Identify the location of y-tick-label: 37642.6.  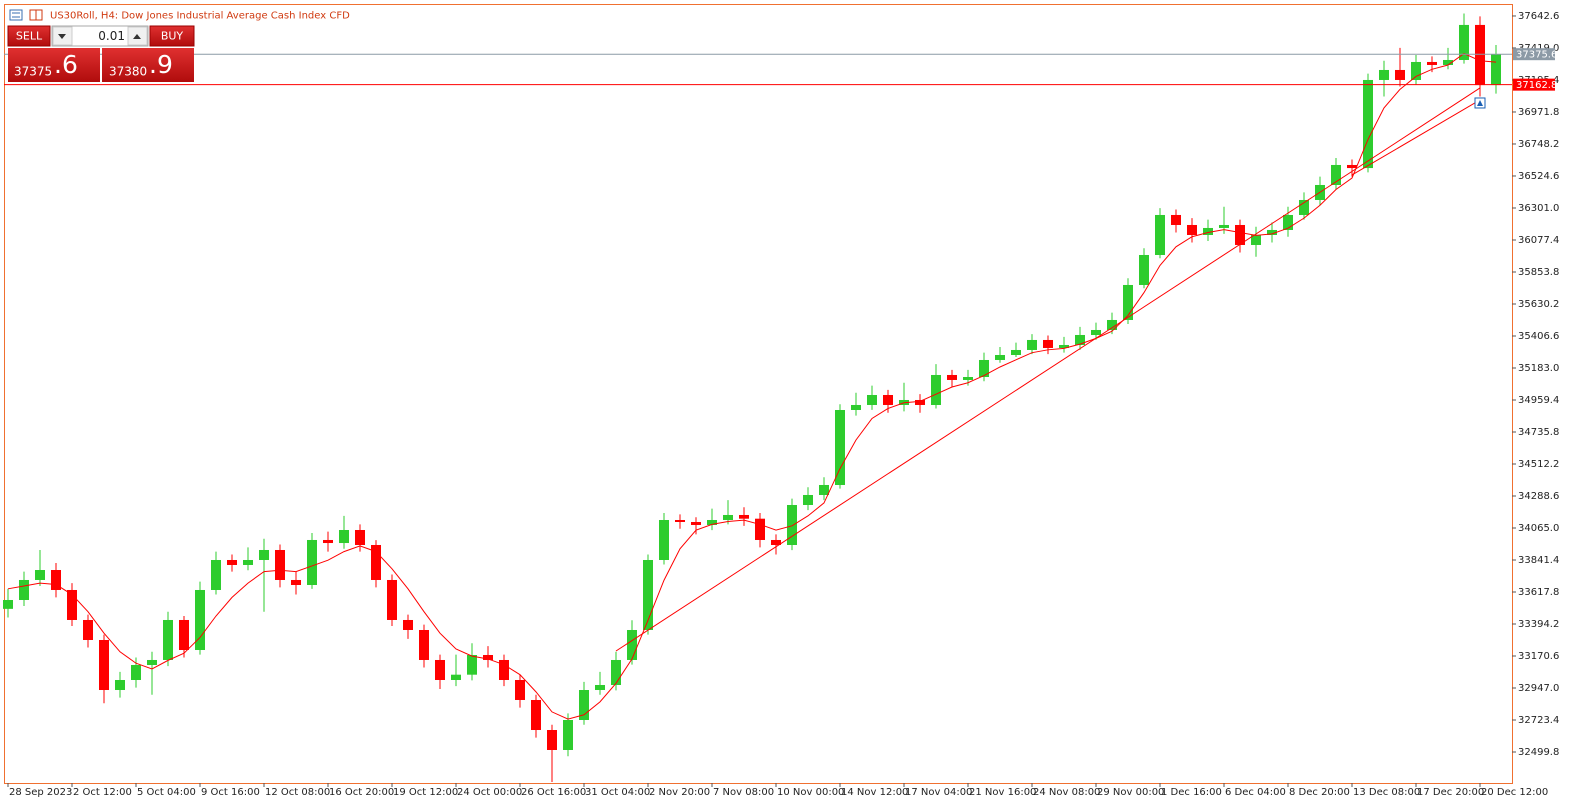
(1538, 16).